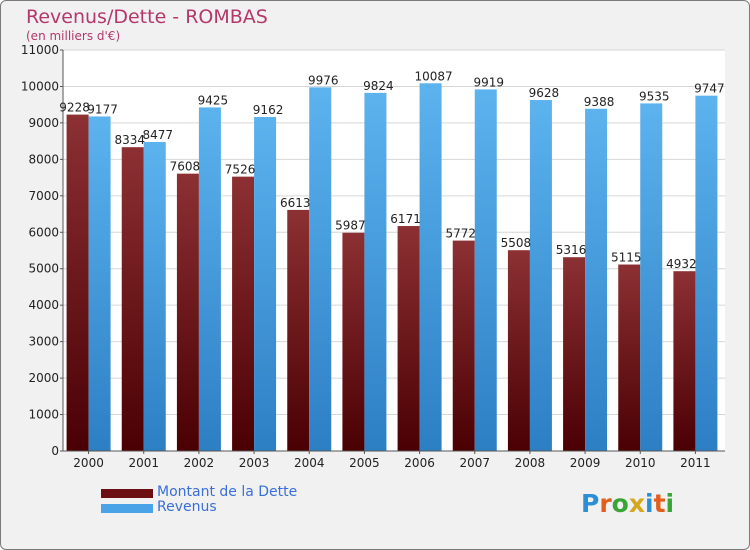  What do you see at coordinates (227, 492) in the screenshot?
I see `legend-label-debt: Montant de la Dette` at bounding box center [227, 492].